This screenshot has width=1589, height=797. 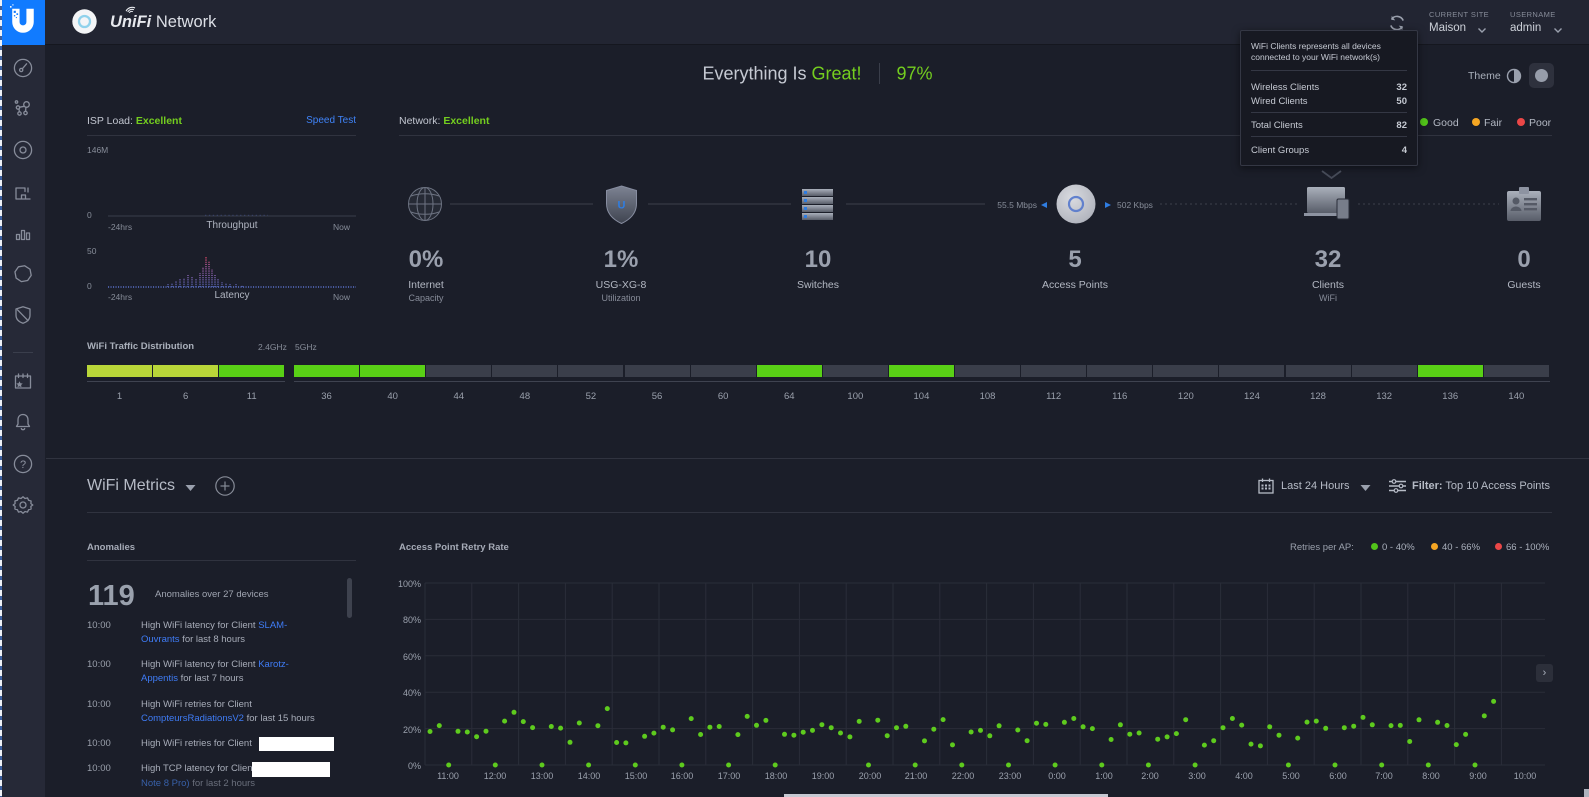 What do you see at coordinates (622, 206) in the screenshot?
I see `svg-text: U` at bounding box center [622, 206].